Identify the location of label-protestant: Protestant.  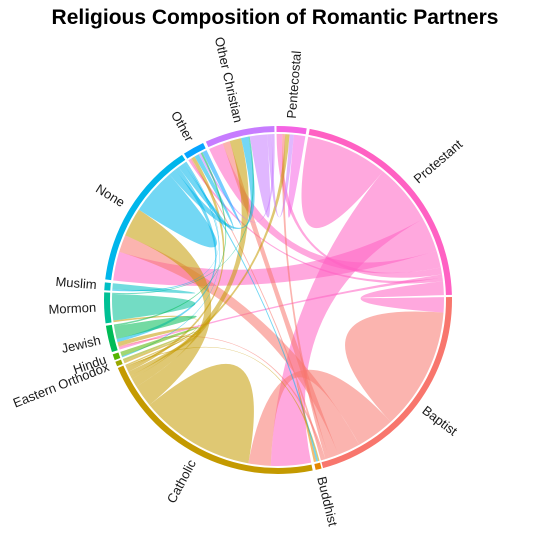
(438, 161).